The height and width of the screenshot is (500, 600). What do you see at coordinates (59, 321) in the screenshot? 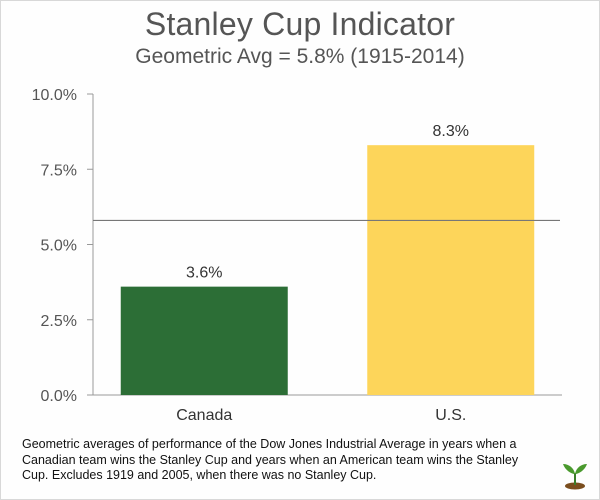
I see `y-tick-label: 2.5%` at bounding box center [59, 321].